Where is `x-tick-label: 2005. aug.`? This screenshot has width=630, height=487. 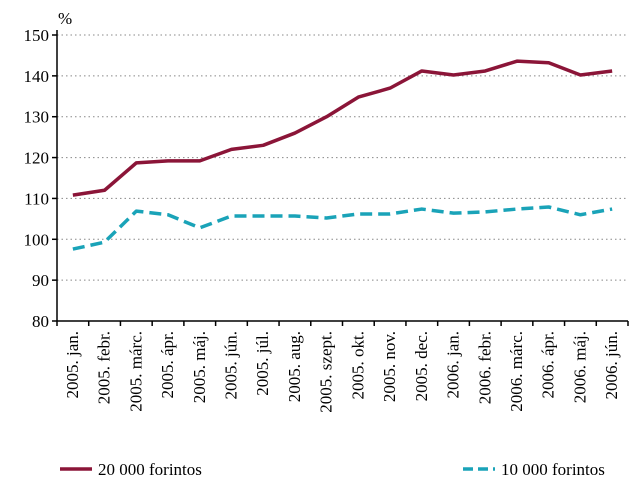
x-tick-label: 2005. aug. is located at coordinates (294, 366).